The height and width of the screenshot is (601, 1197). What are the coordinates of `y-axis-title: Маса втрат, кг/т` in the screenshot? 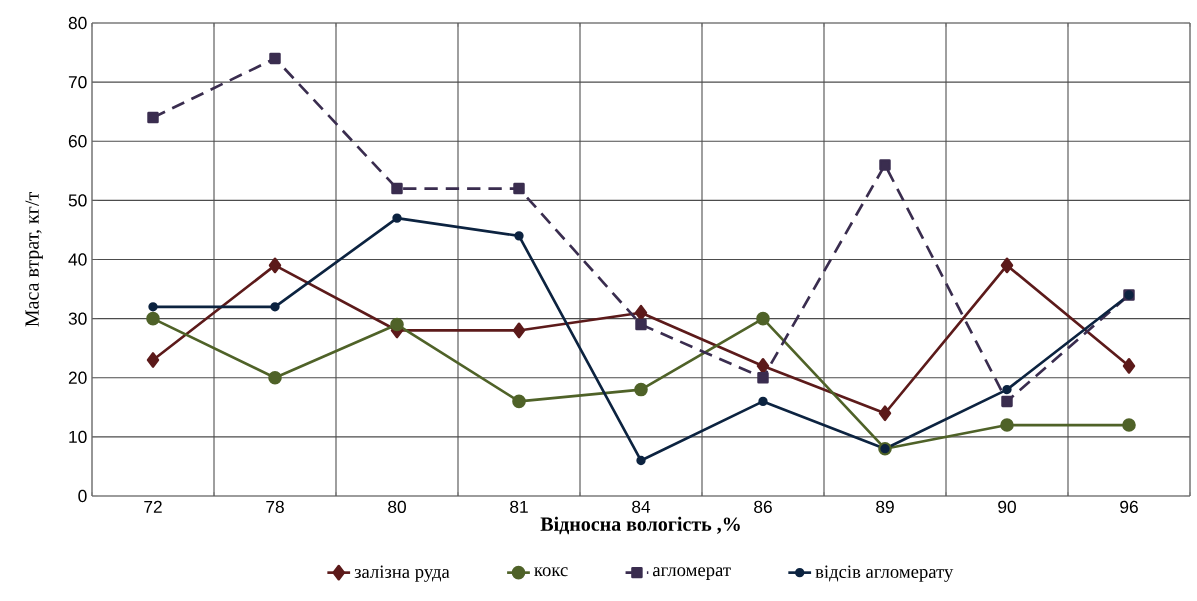 It's located at (34, 259).